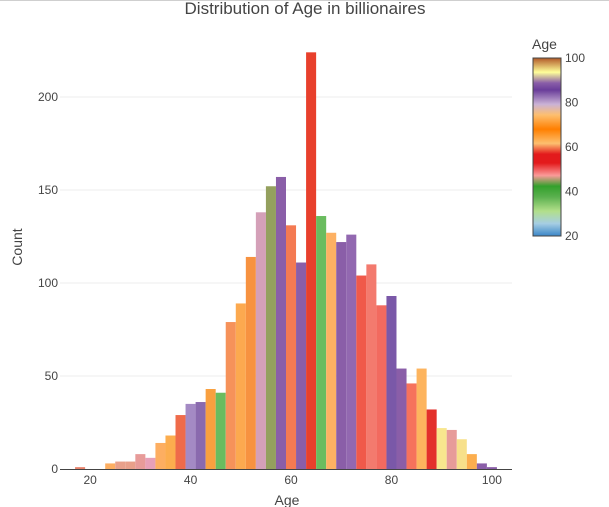  I want to click on colorbar-tick-label: 40, so click(572, 192).